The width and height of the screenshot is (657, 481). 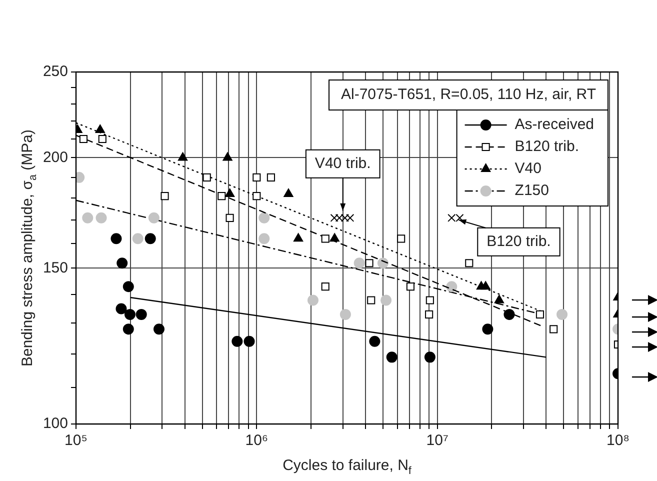 What do you see at coordinates (618, 441) in the screenshot?
I see `x-tick-label: 10⁸` at bounding box center [618, 441].